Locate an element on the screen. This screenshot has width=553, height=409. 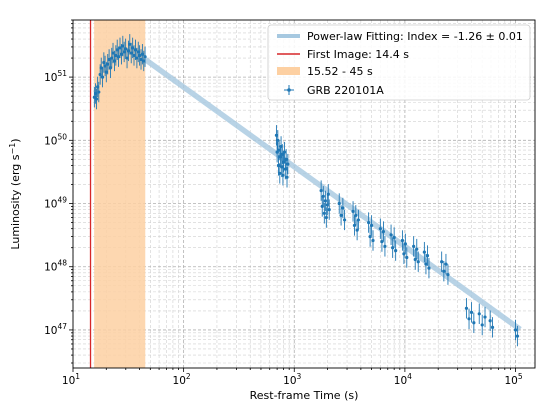
y-tick-label: 1048 is located at coordinates (55, 266).